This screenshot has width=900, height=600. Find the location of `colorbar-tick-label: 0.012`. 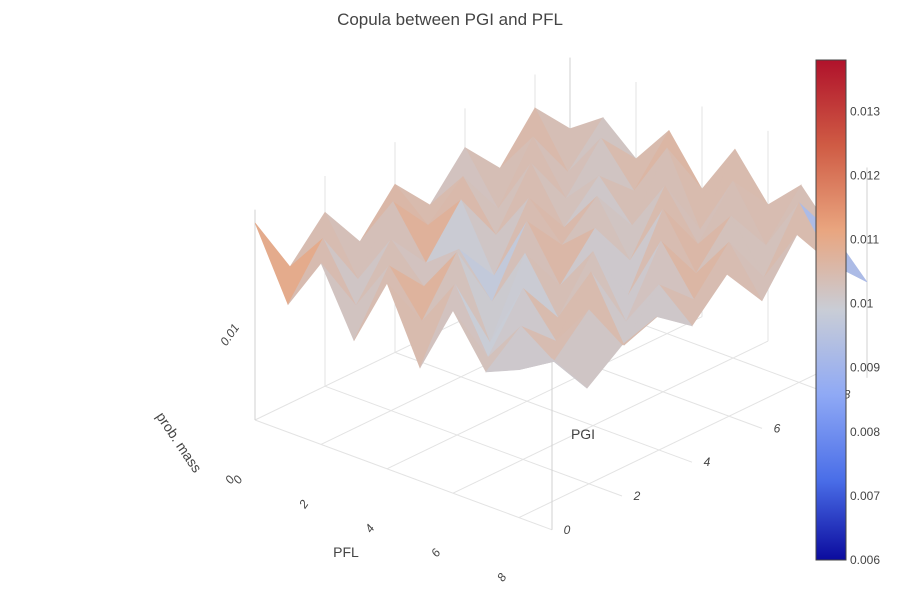

colorbar-tick-label: 0.012 is located at coordinates (865, 175).